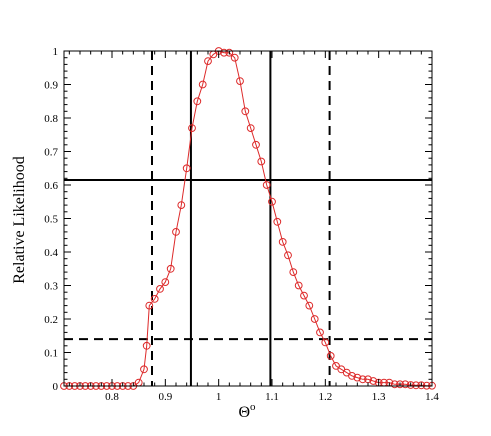  I want to click on y-tick-label: 0, so click(56, 387).